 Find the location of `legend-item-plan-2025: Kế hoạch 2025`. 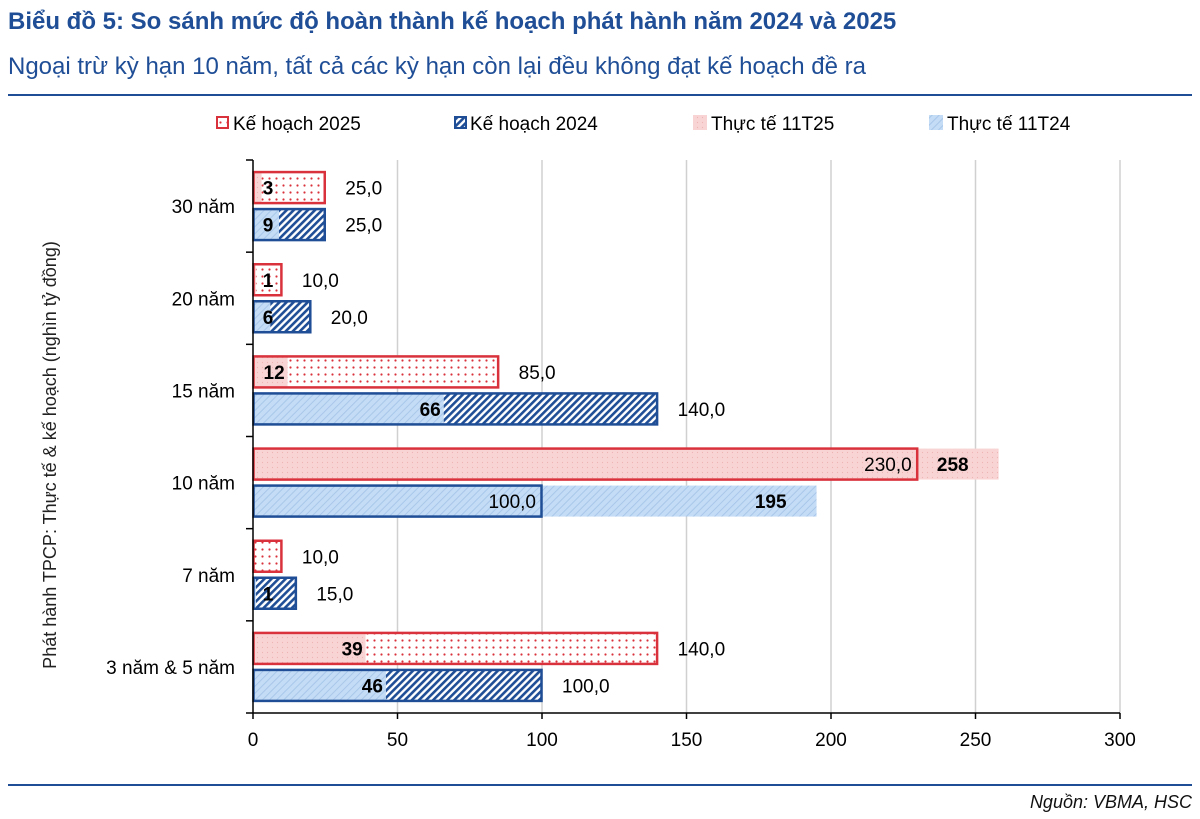

legend-item-plan-2025: Kế hoạch 2025 is located at coordinates (288, 124).